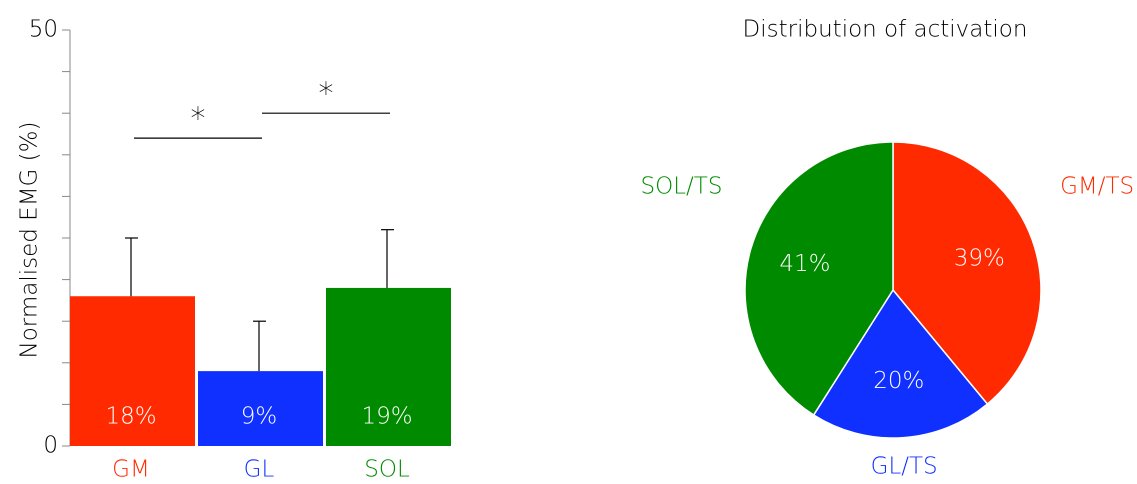  What do you see at coordinates (386, 417) in the screenshot?
I see `bar-value-label: 19%` at bounding box center [386, 417].